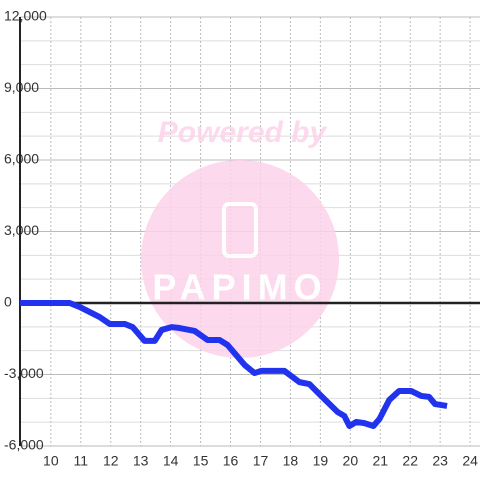  What do you see at coordinates (24, 445) in the screenshot?
I see `y-tick-label: -6,000` at bounding box center [24, 445].